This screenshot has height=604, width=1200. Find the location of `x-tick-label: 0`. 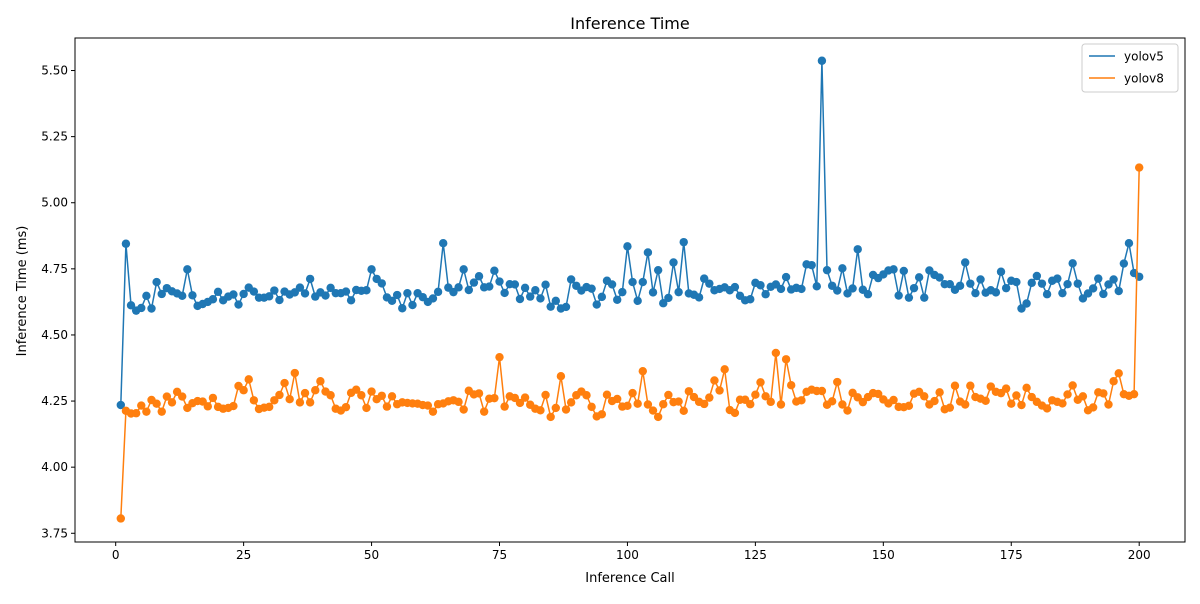

x-tick-label: 0 is located at coordinates (116, 555).